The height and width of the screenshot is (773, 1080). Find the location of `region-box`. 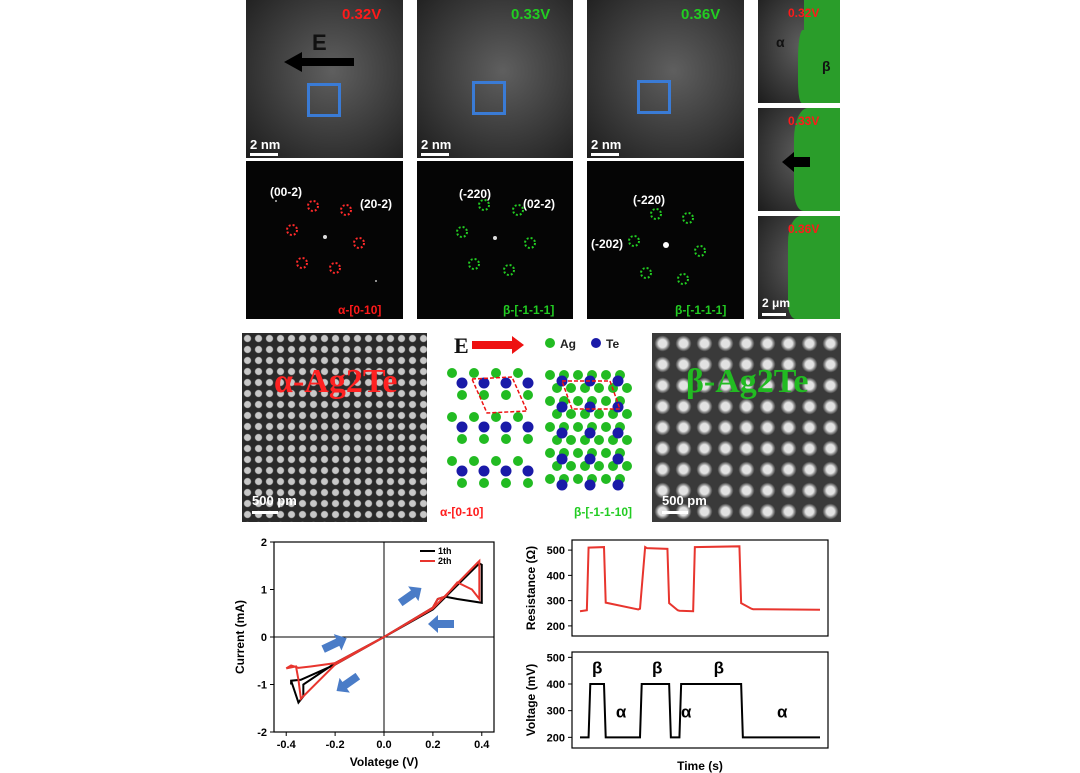

region-box is located at coordinates (324, 100).